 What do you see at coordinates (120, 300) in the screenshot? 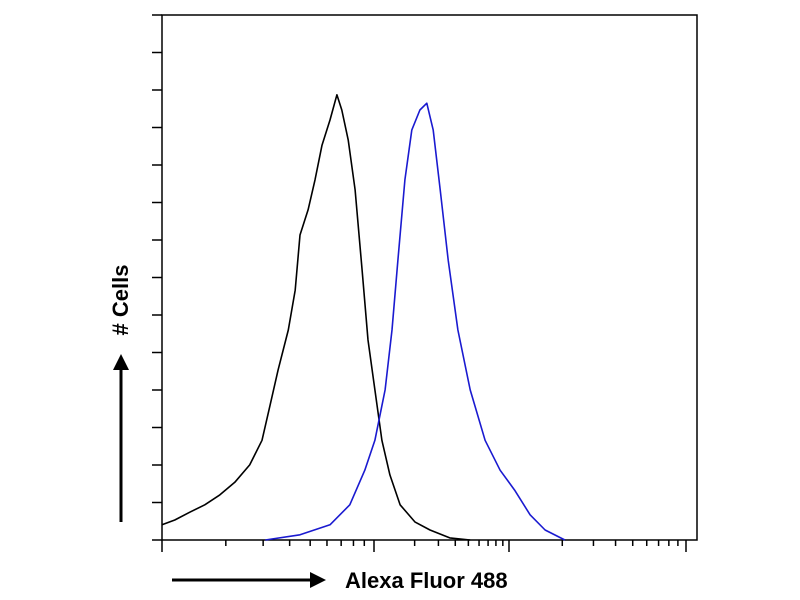
I see `y-axis-label: # Cells` at bounding box center [120, 300].